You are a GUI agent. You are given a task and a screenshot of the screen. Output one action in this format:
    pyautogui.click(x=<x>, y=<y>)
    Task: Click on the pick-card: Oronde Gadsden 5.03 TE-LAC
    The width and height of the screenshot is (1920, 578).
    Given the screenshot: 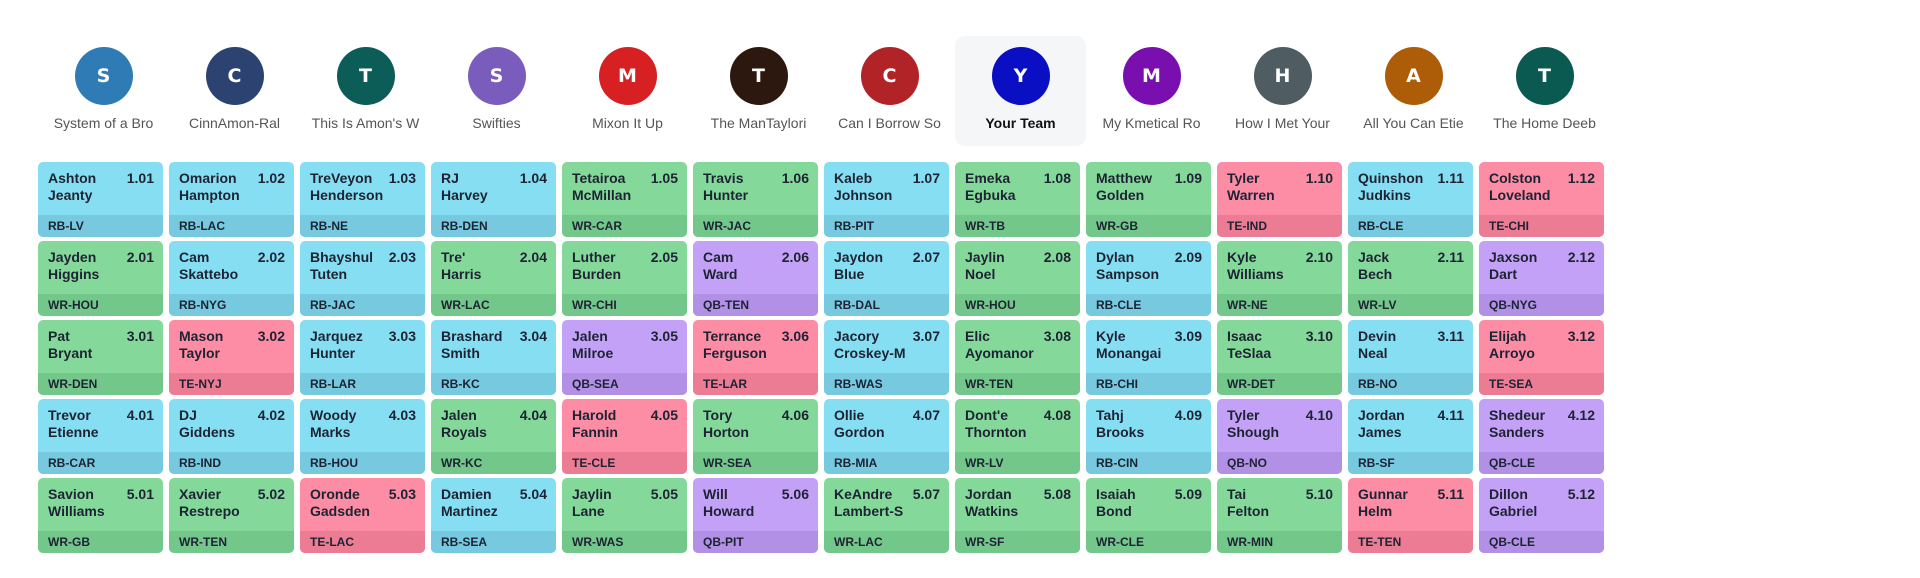 What is the action you would take?
    pyautogui.click(x=362, y=515)
    